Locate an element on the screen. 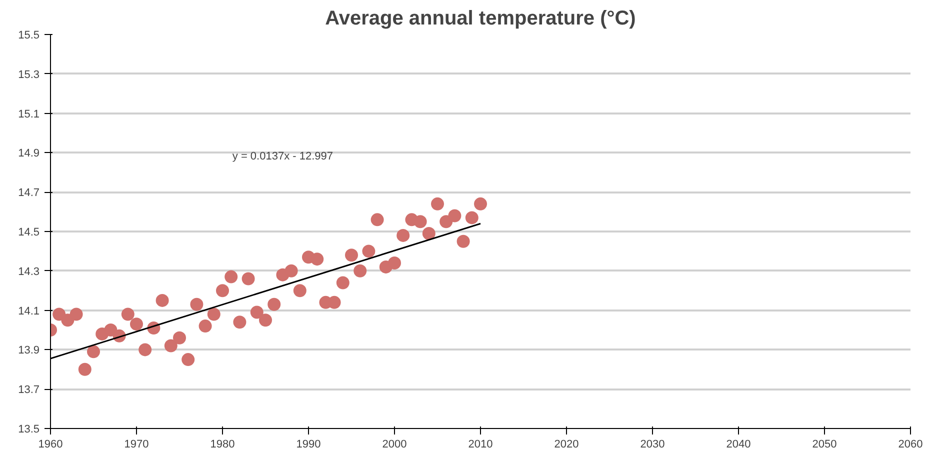 This screenshot has width=948, height=458. x-tick-label: 2040 is located at coordinates (738, 444).